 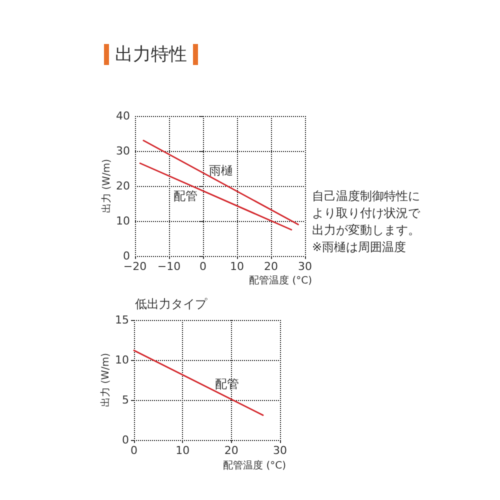 I want to click on y-tick-label: 5, so click(x=125, y=400).